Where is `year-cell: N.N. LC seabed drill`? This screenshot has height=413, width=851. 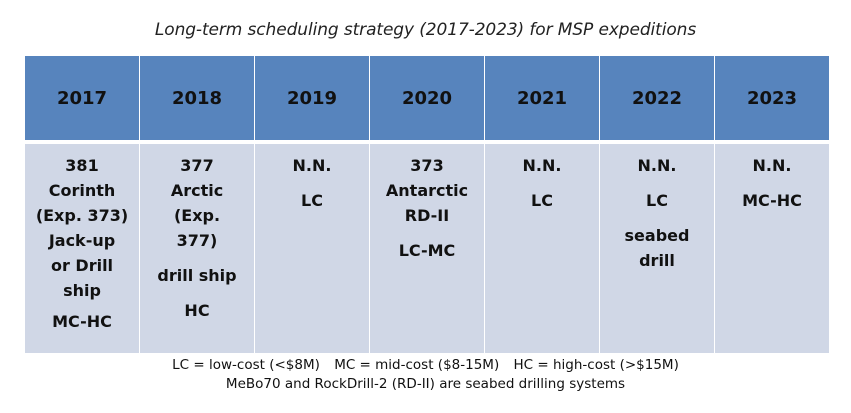
year-cell: N.N. LC seabed drill is located at coordinates (657, 248).